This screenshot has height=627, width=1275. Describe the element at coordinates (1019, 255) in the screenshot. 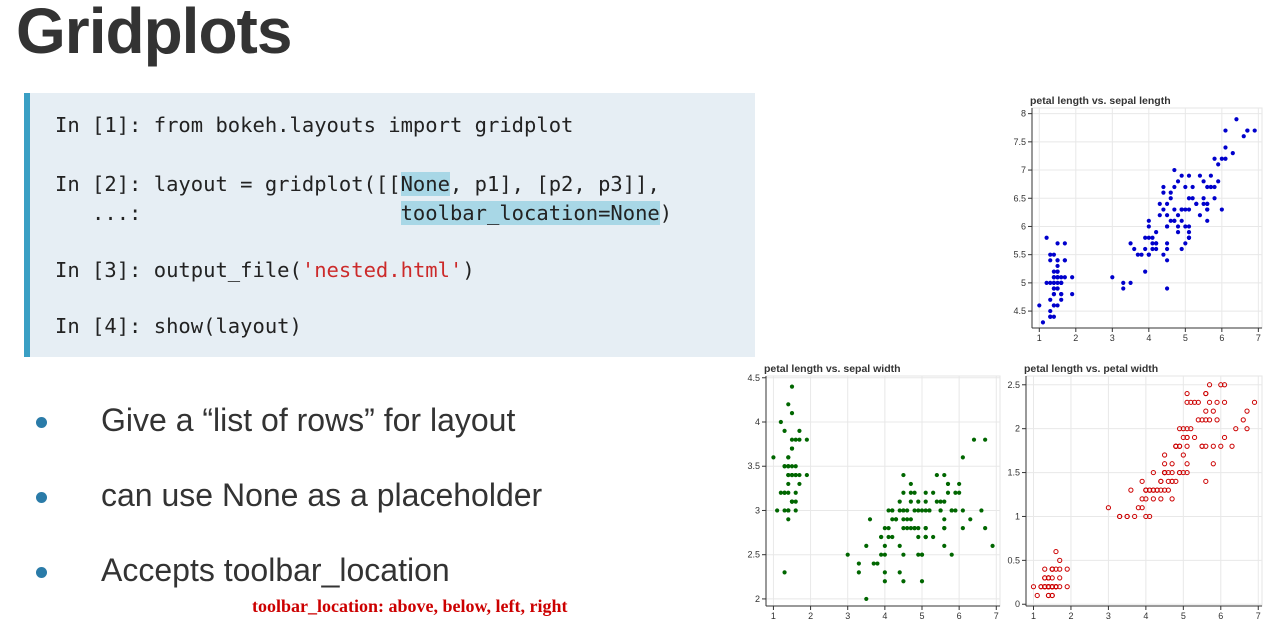

I see `y-tick-label: 5.5` at that location.